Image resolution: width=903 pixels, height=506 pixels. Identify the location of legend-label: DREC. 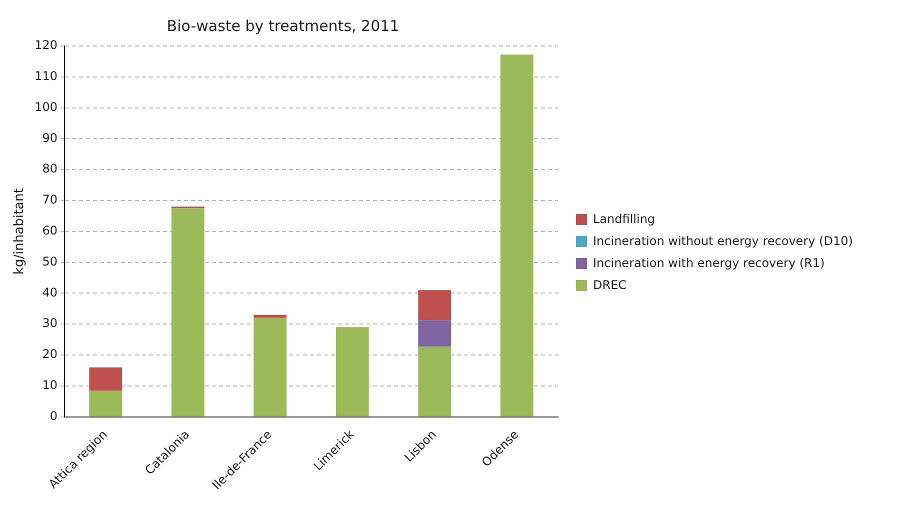
(610, 285).